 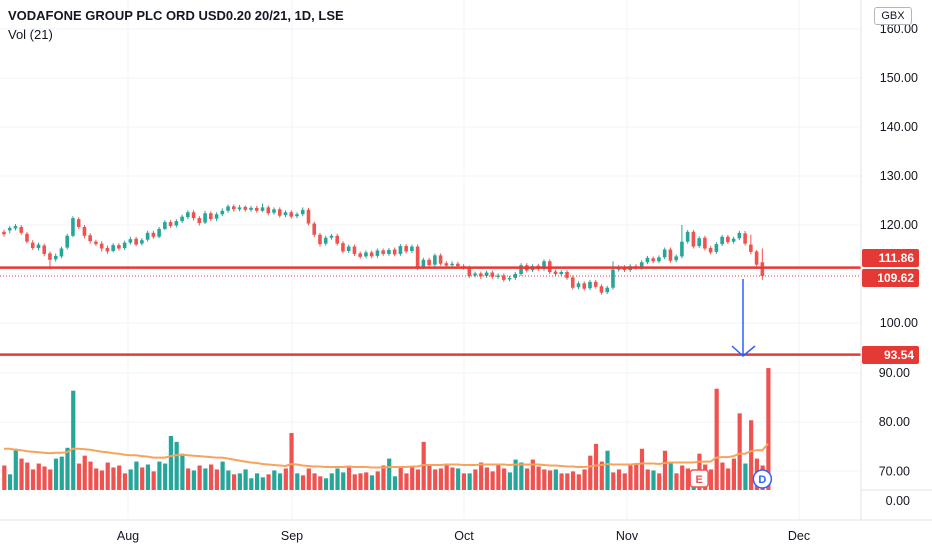 I want to click on earnings-marker-shape, so click(x=699, y=478).